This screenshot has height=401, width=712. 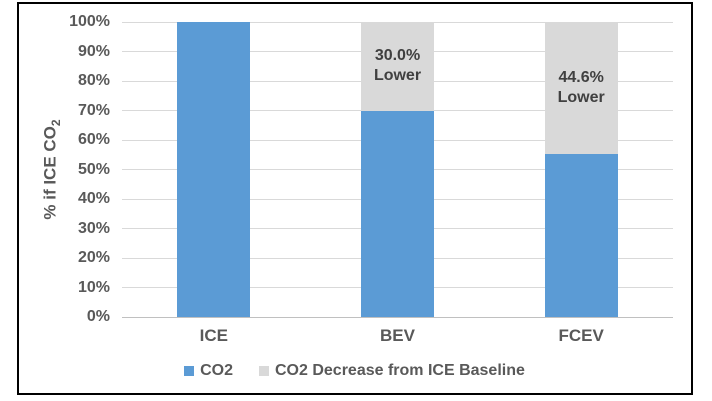 I want to click on x-category-label-fcev: FCEV, so click(x=581, y=335).